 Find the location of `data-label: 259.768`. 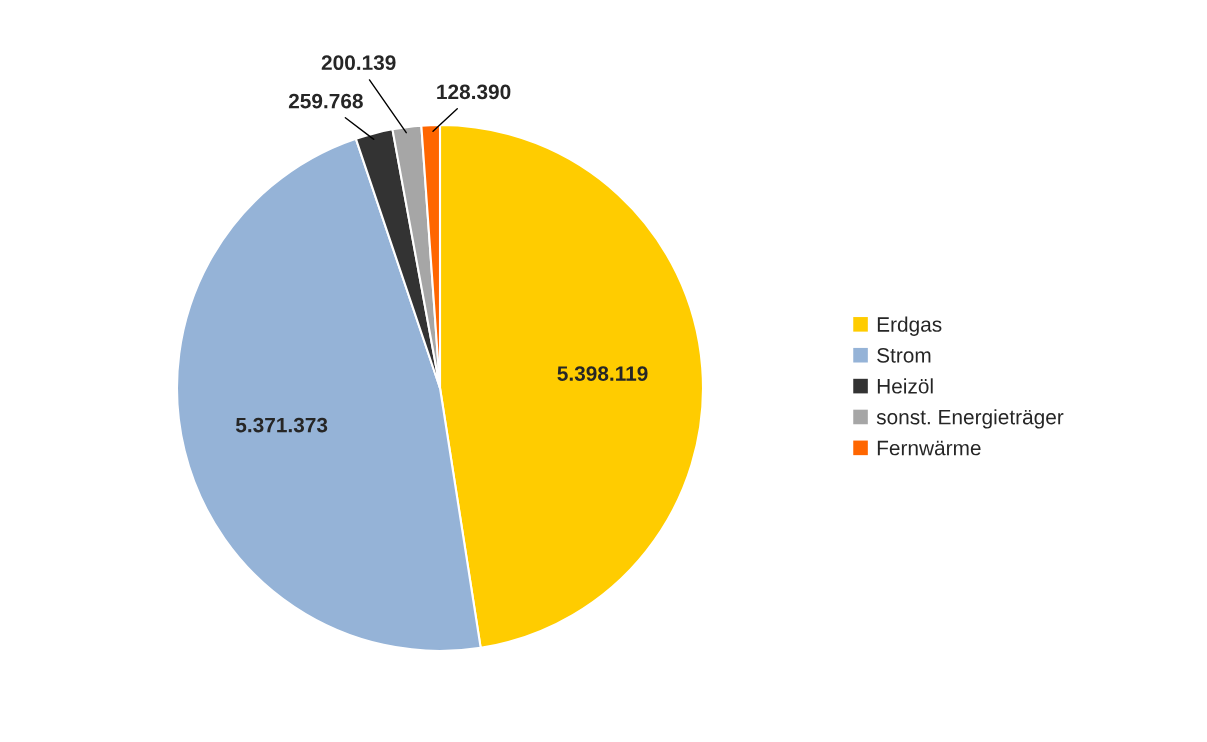

data-label: 259.768 is located at coordinates (325, 101).